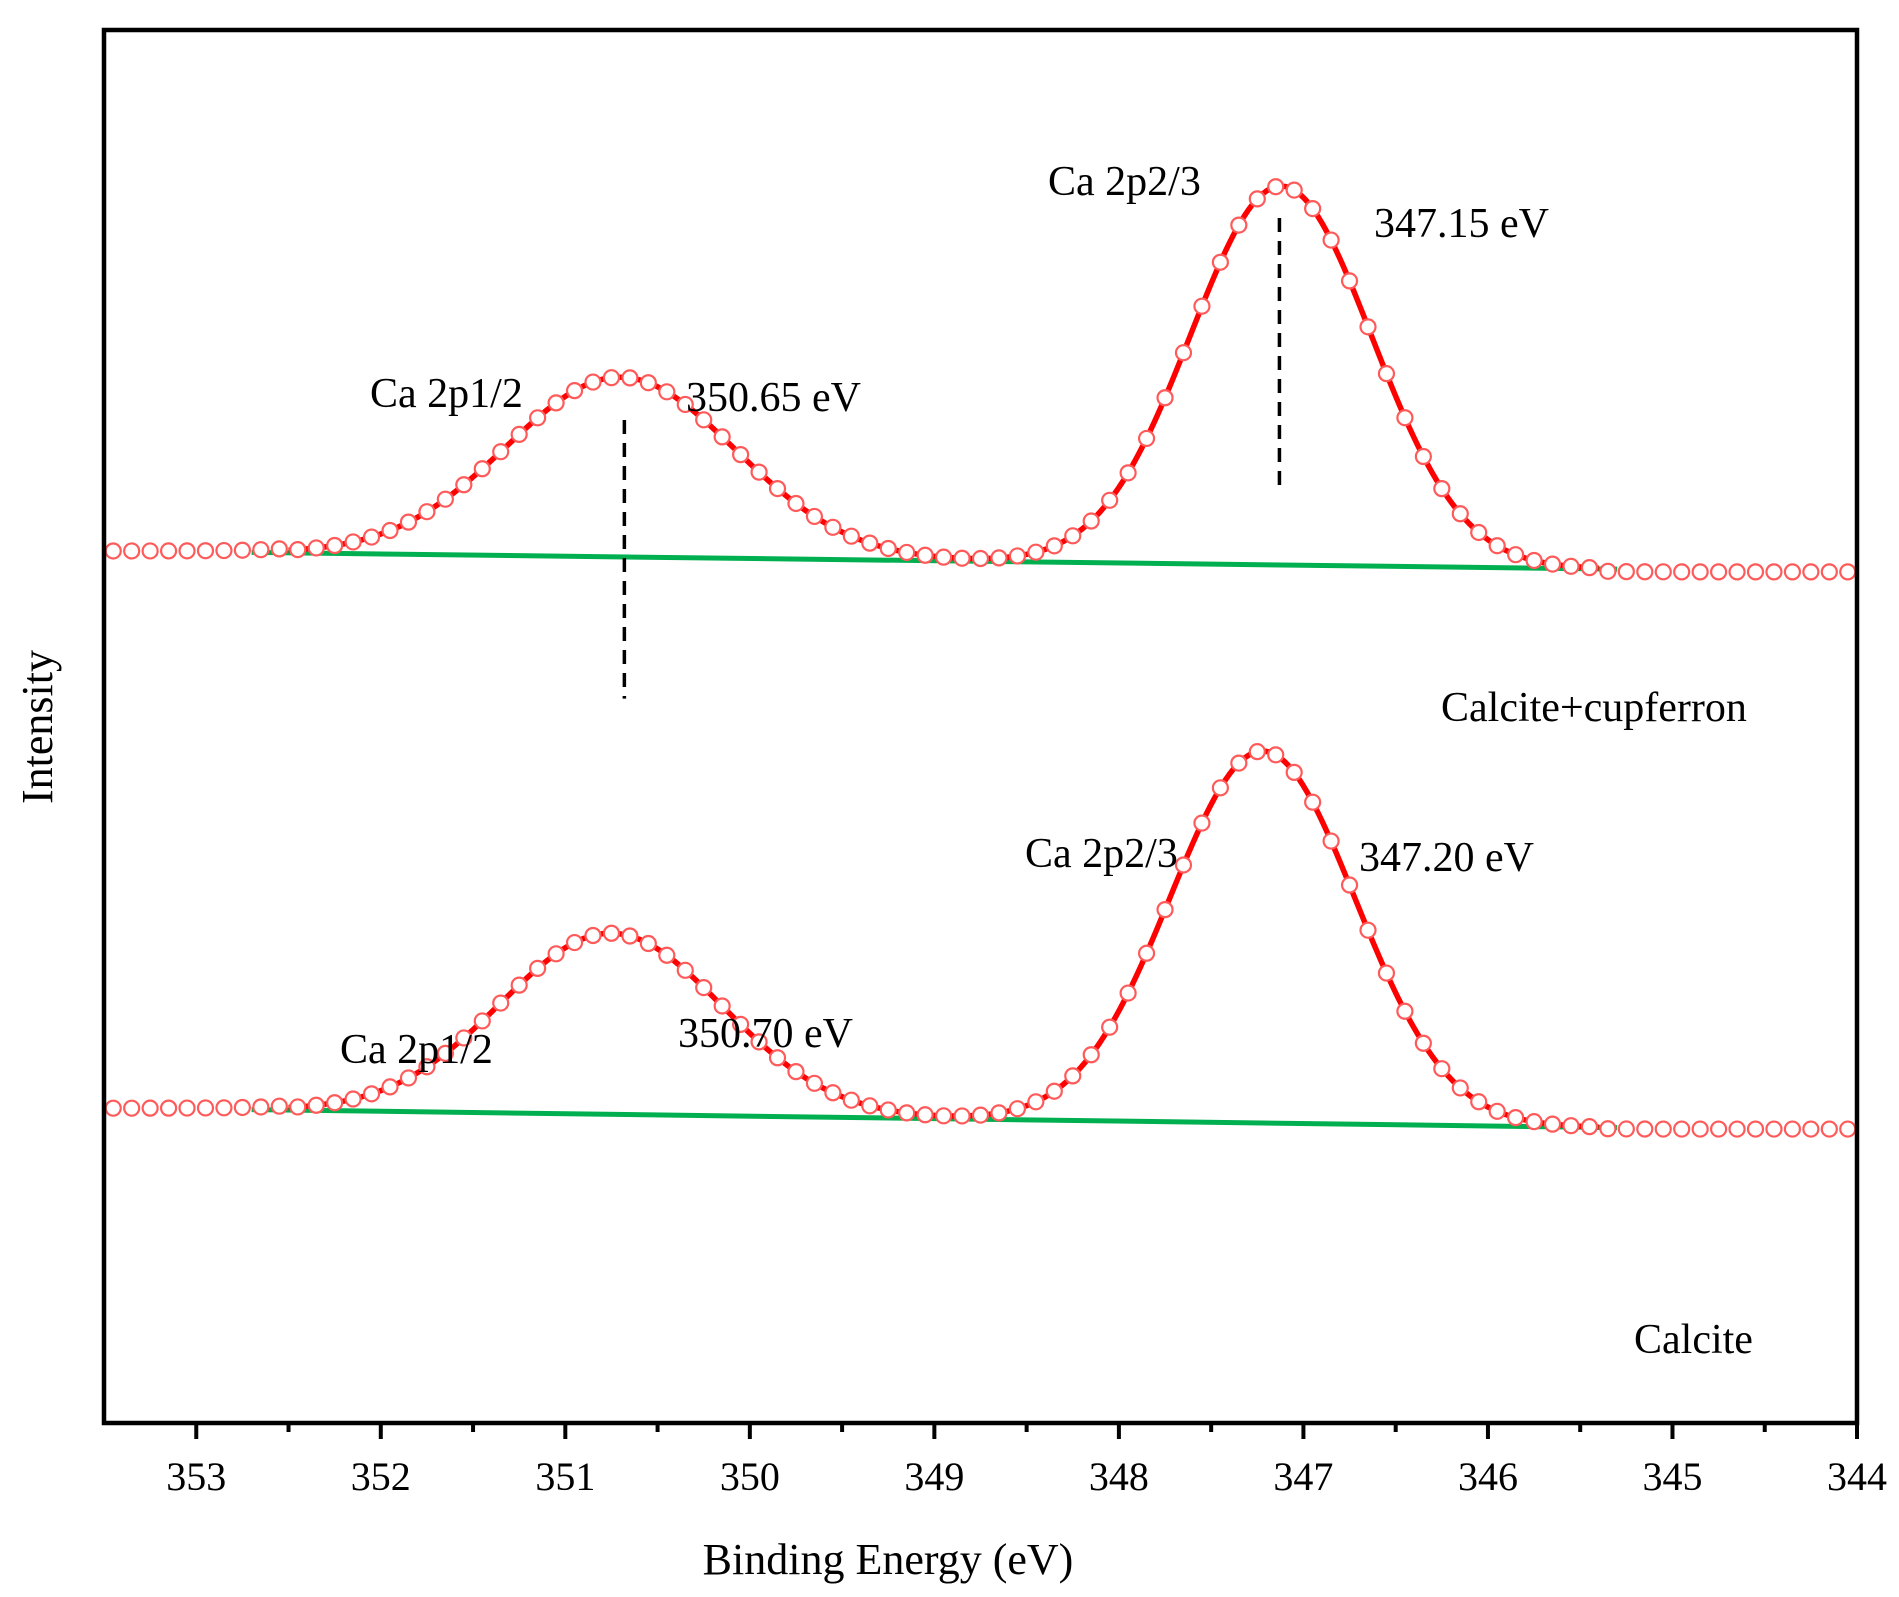  I want to click on y-axis-title: Intensity, so click(37, 727).